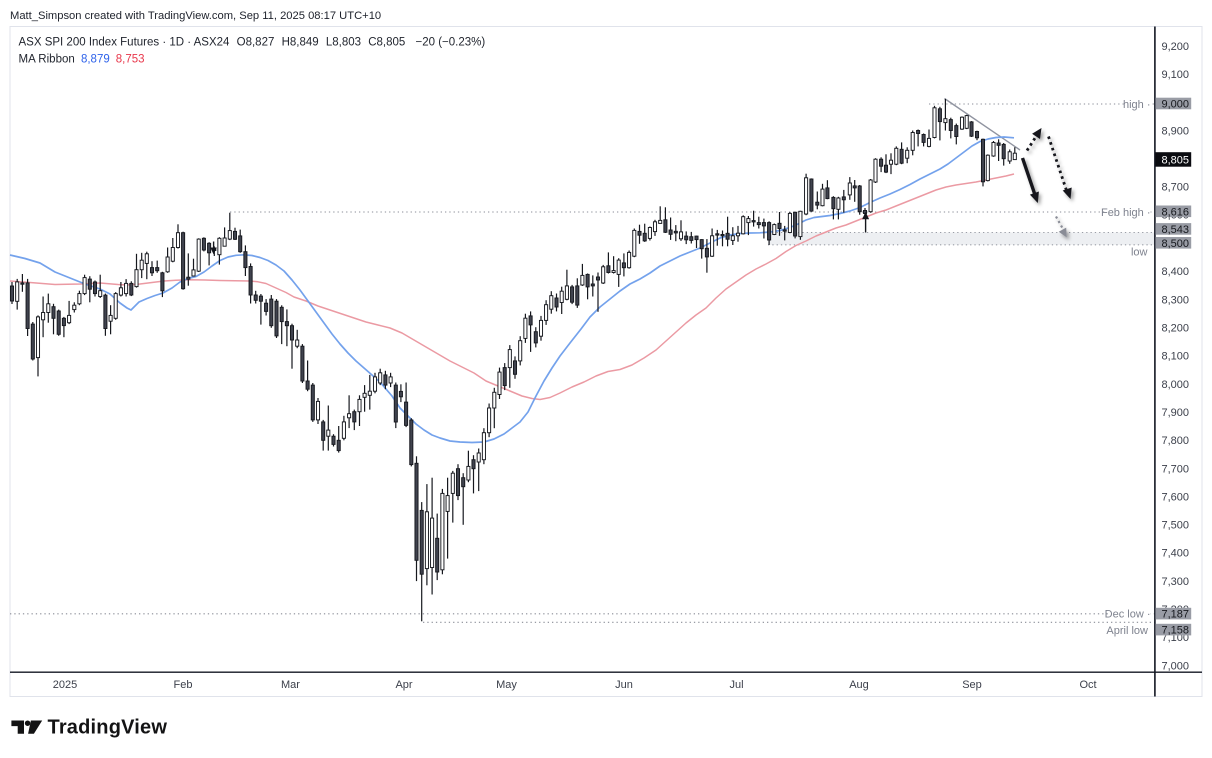 The width and height of the screenshot is (1212, 758). What do you see at coordinates (1176, 272) in the screenshot?
I see `svg-text: 8,400` at bounding box center [1176, 272].